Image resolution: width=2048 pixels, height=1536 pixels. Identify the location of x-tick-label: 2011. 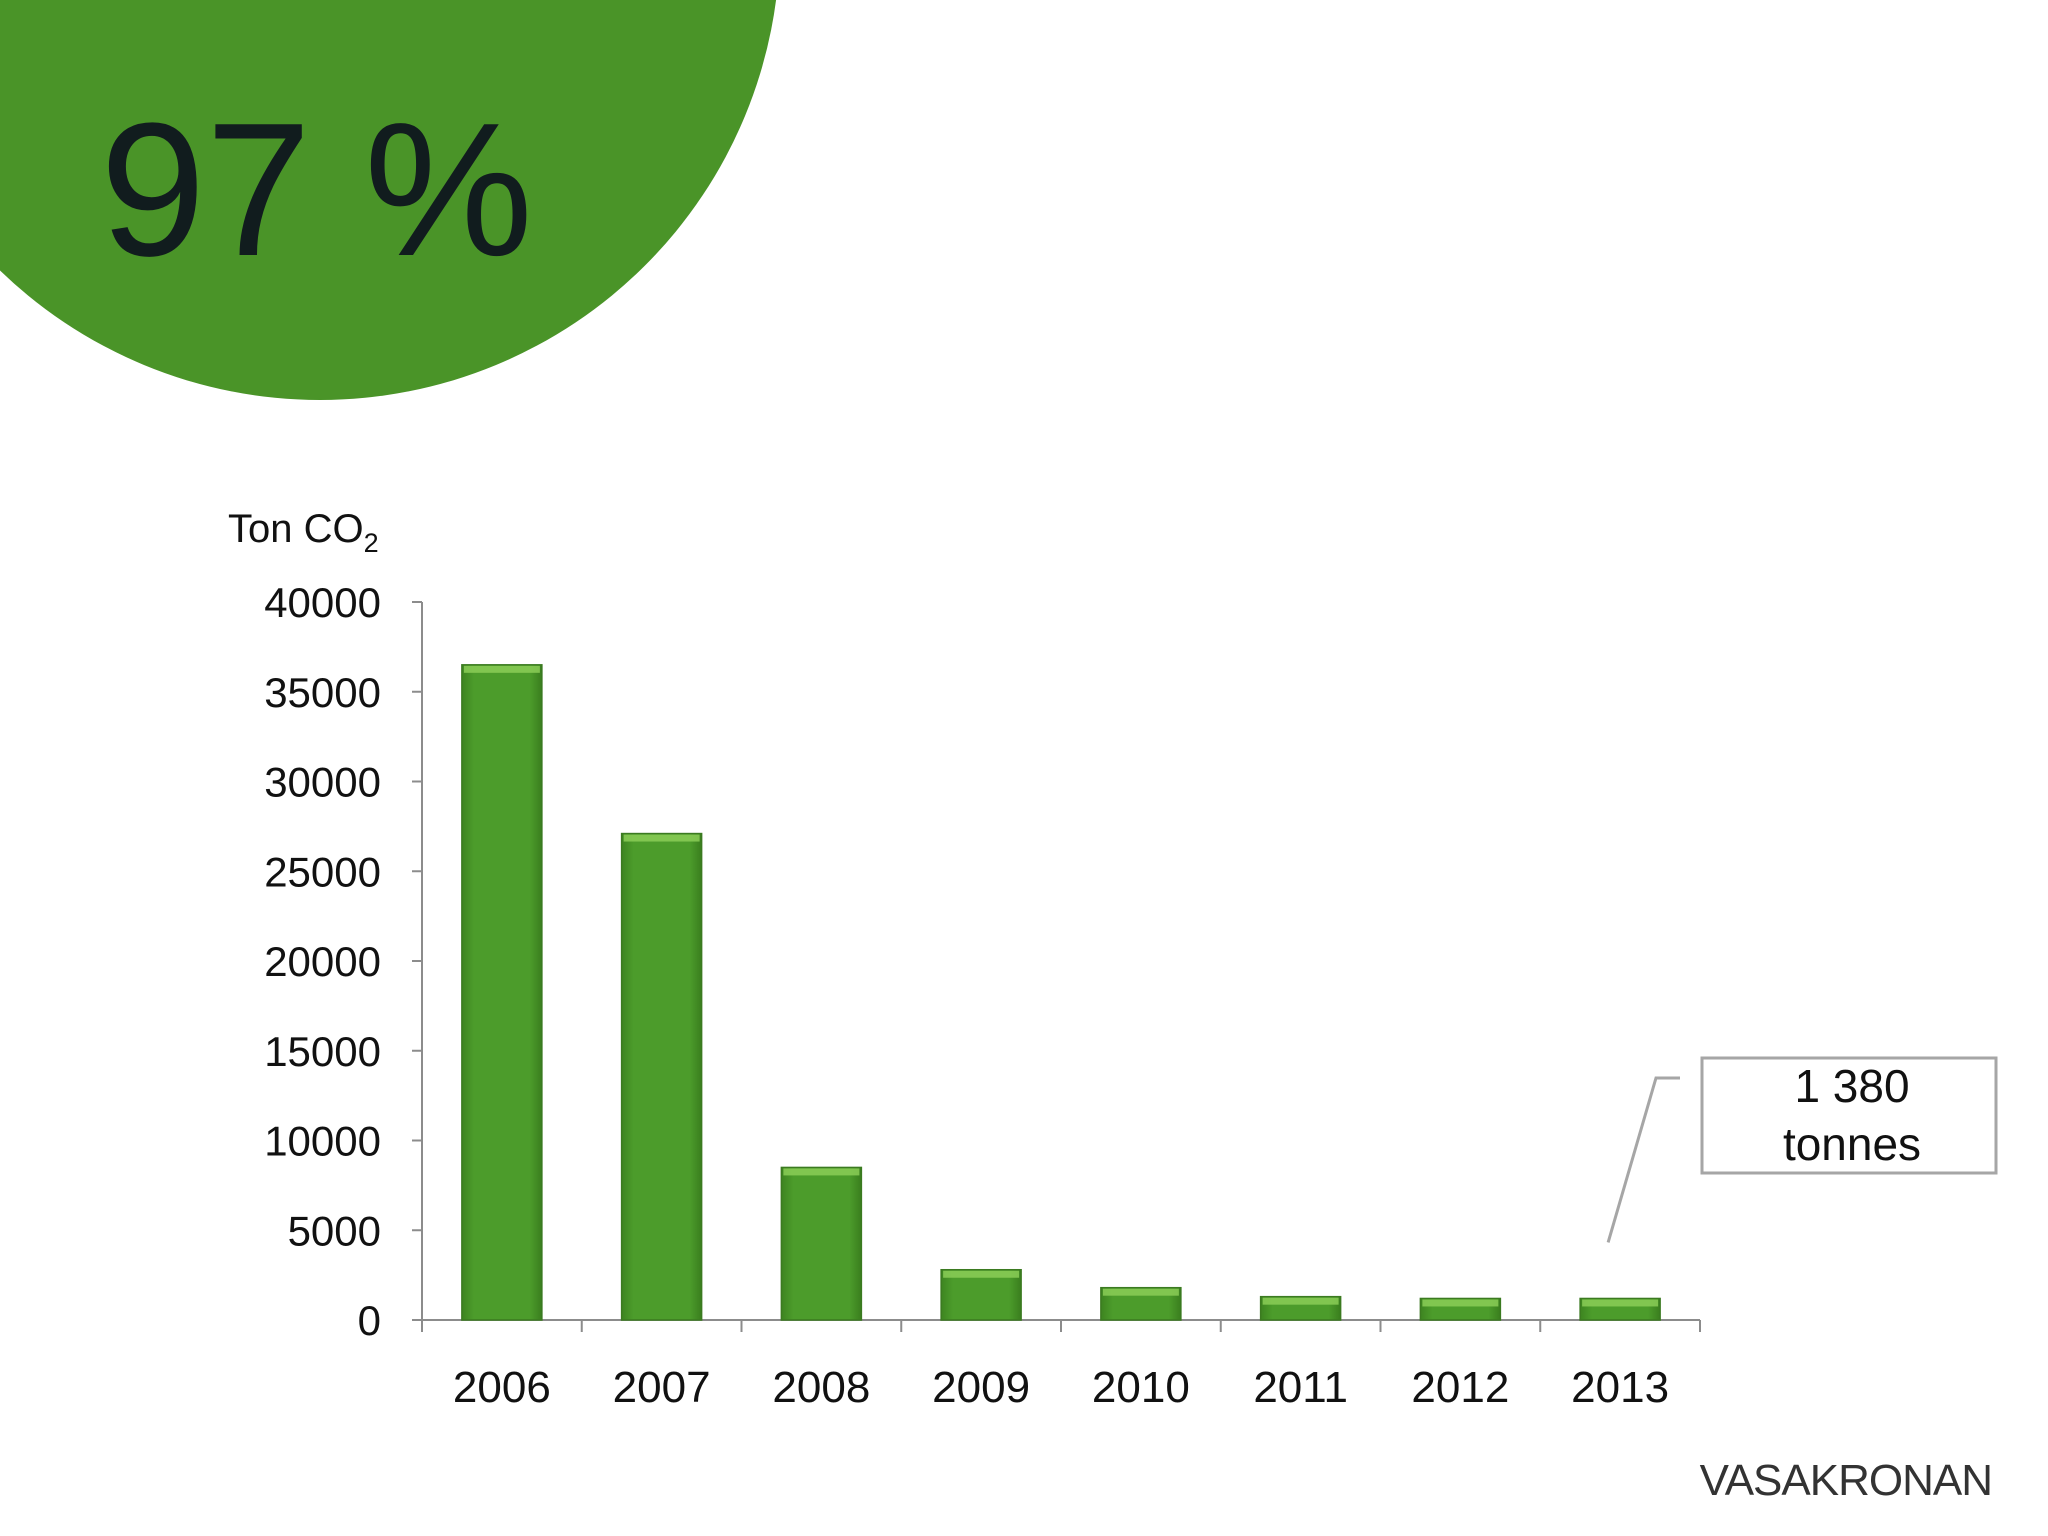
(1300, 1387).